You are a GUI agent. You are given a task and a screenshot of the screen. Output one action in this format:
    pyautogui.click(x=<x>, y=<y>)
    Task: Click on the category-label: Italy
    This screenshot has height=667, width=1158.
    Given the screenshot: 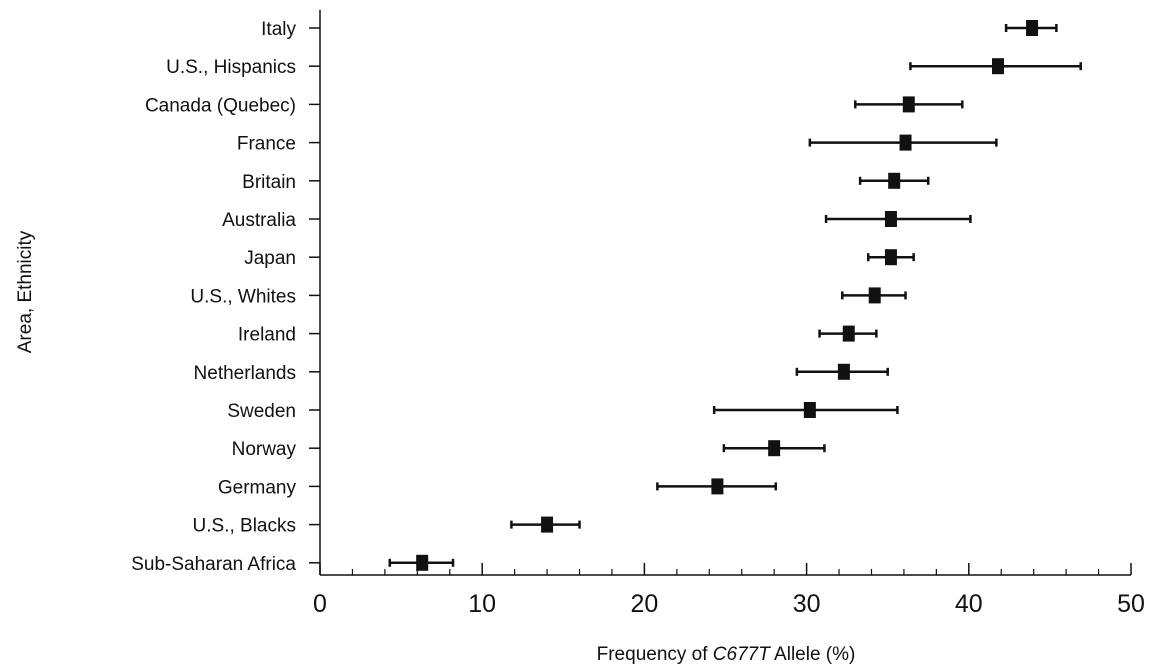 What is the action you would take?
    pyautogui.click(x=278, y=29)
    